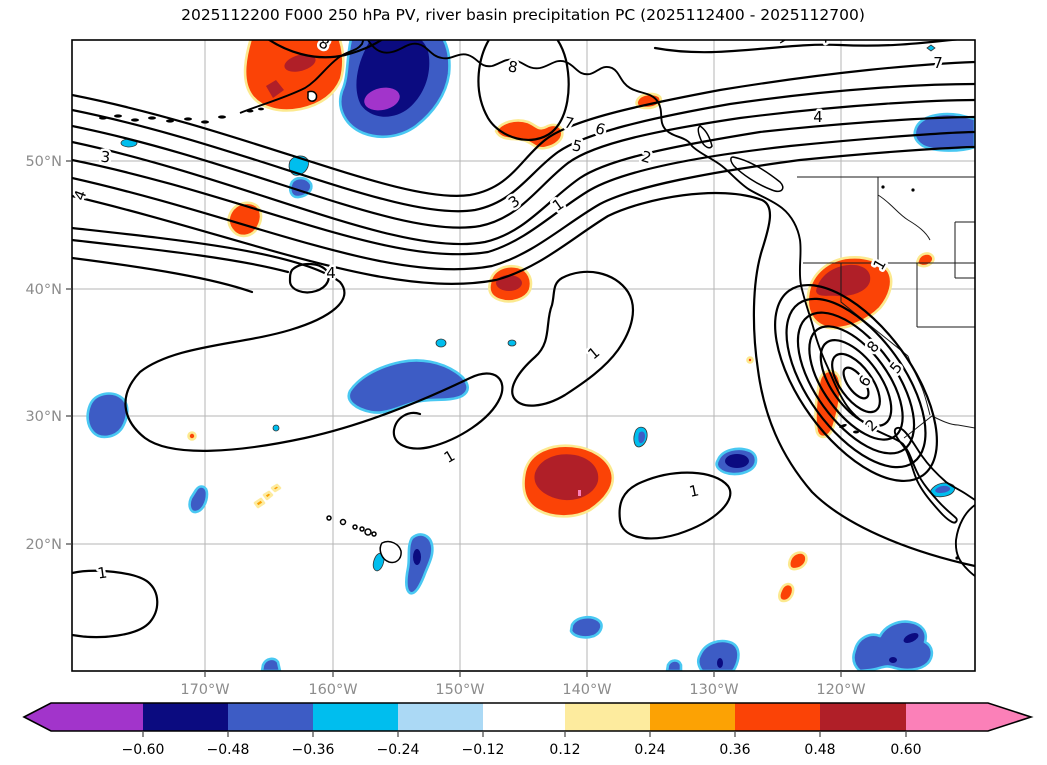 This screenshot has width=1047, height=765. I want to click on colorbar-tick-label: 0.48, so click(819, 750).